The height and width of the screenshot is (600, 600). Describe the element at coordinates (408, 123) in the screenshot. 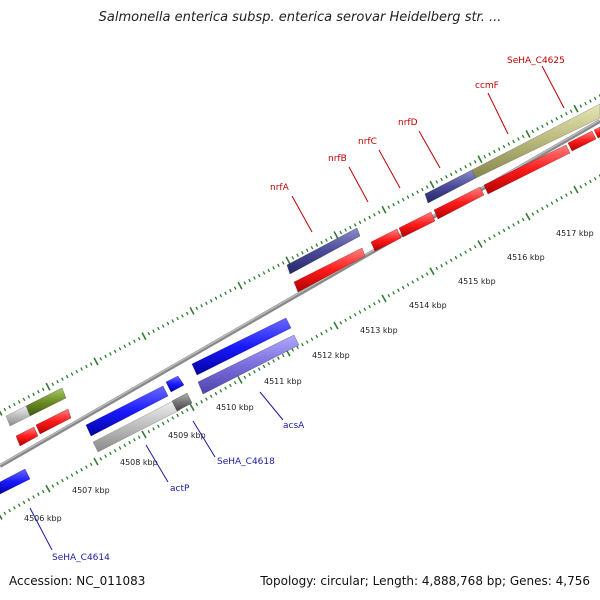

I see `gene-label-nrfD: nrfD` at that location.